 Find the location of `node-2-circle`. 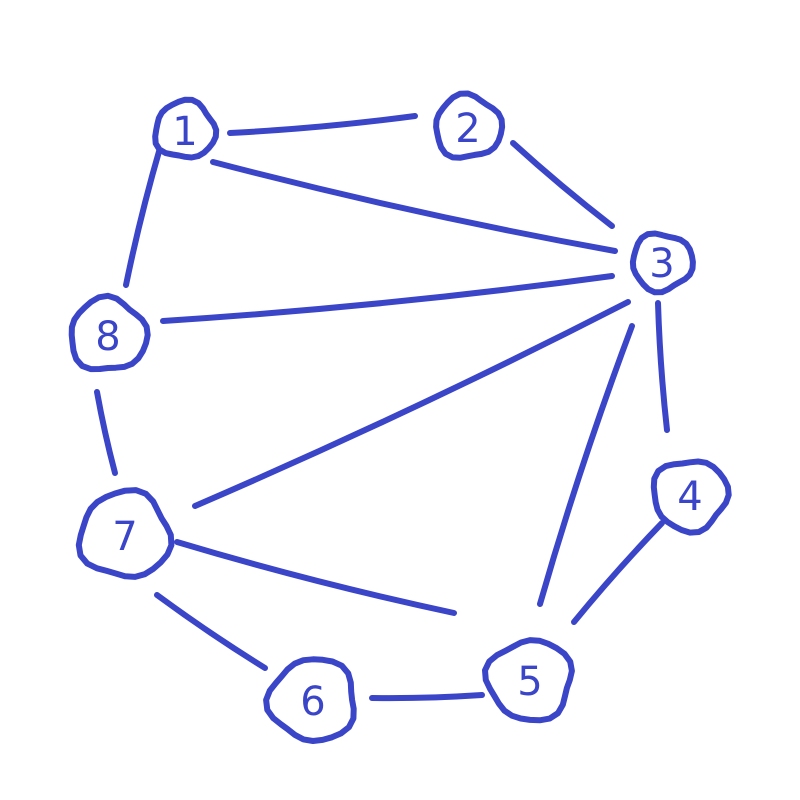

node-2-circle is located at coordinates (469, 125).